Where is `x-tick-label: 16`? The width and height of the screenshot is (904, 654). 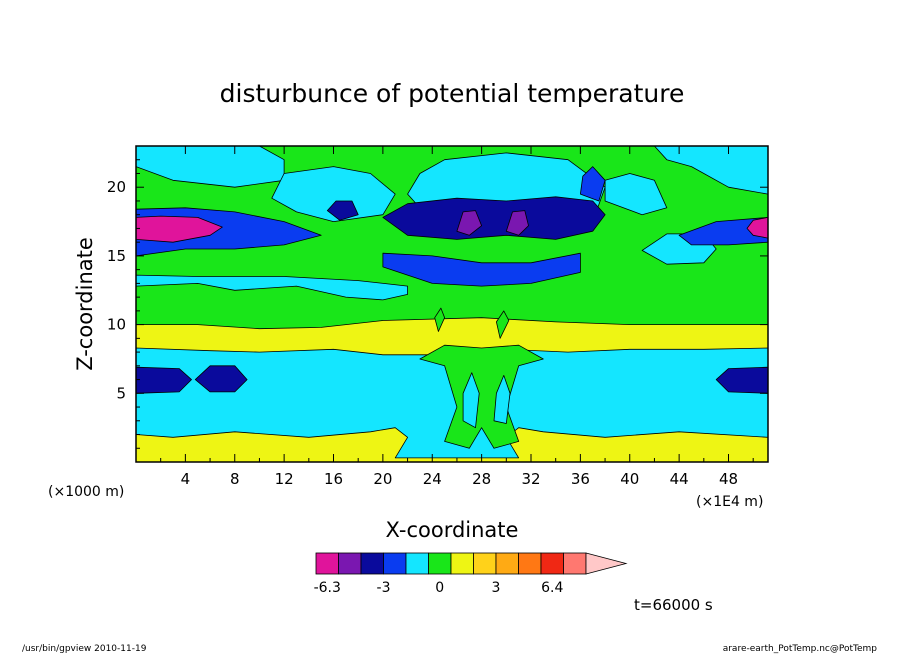 x-tick-label: 16 is located at coordinates (333, 479).